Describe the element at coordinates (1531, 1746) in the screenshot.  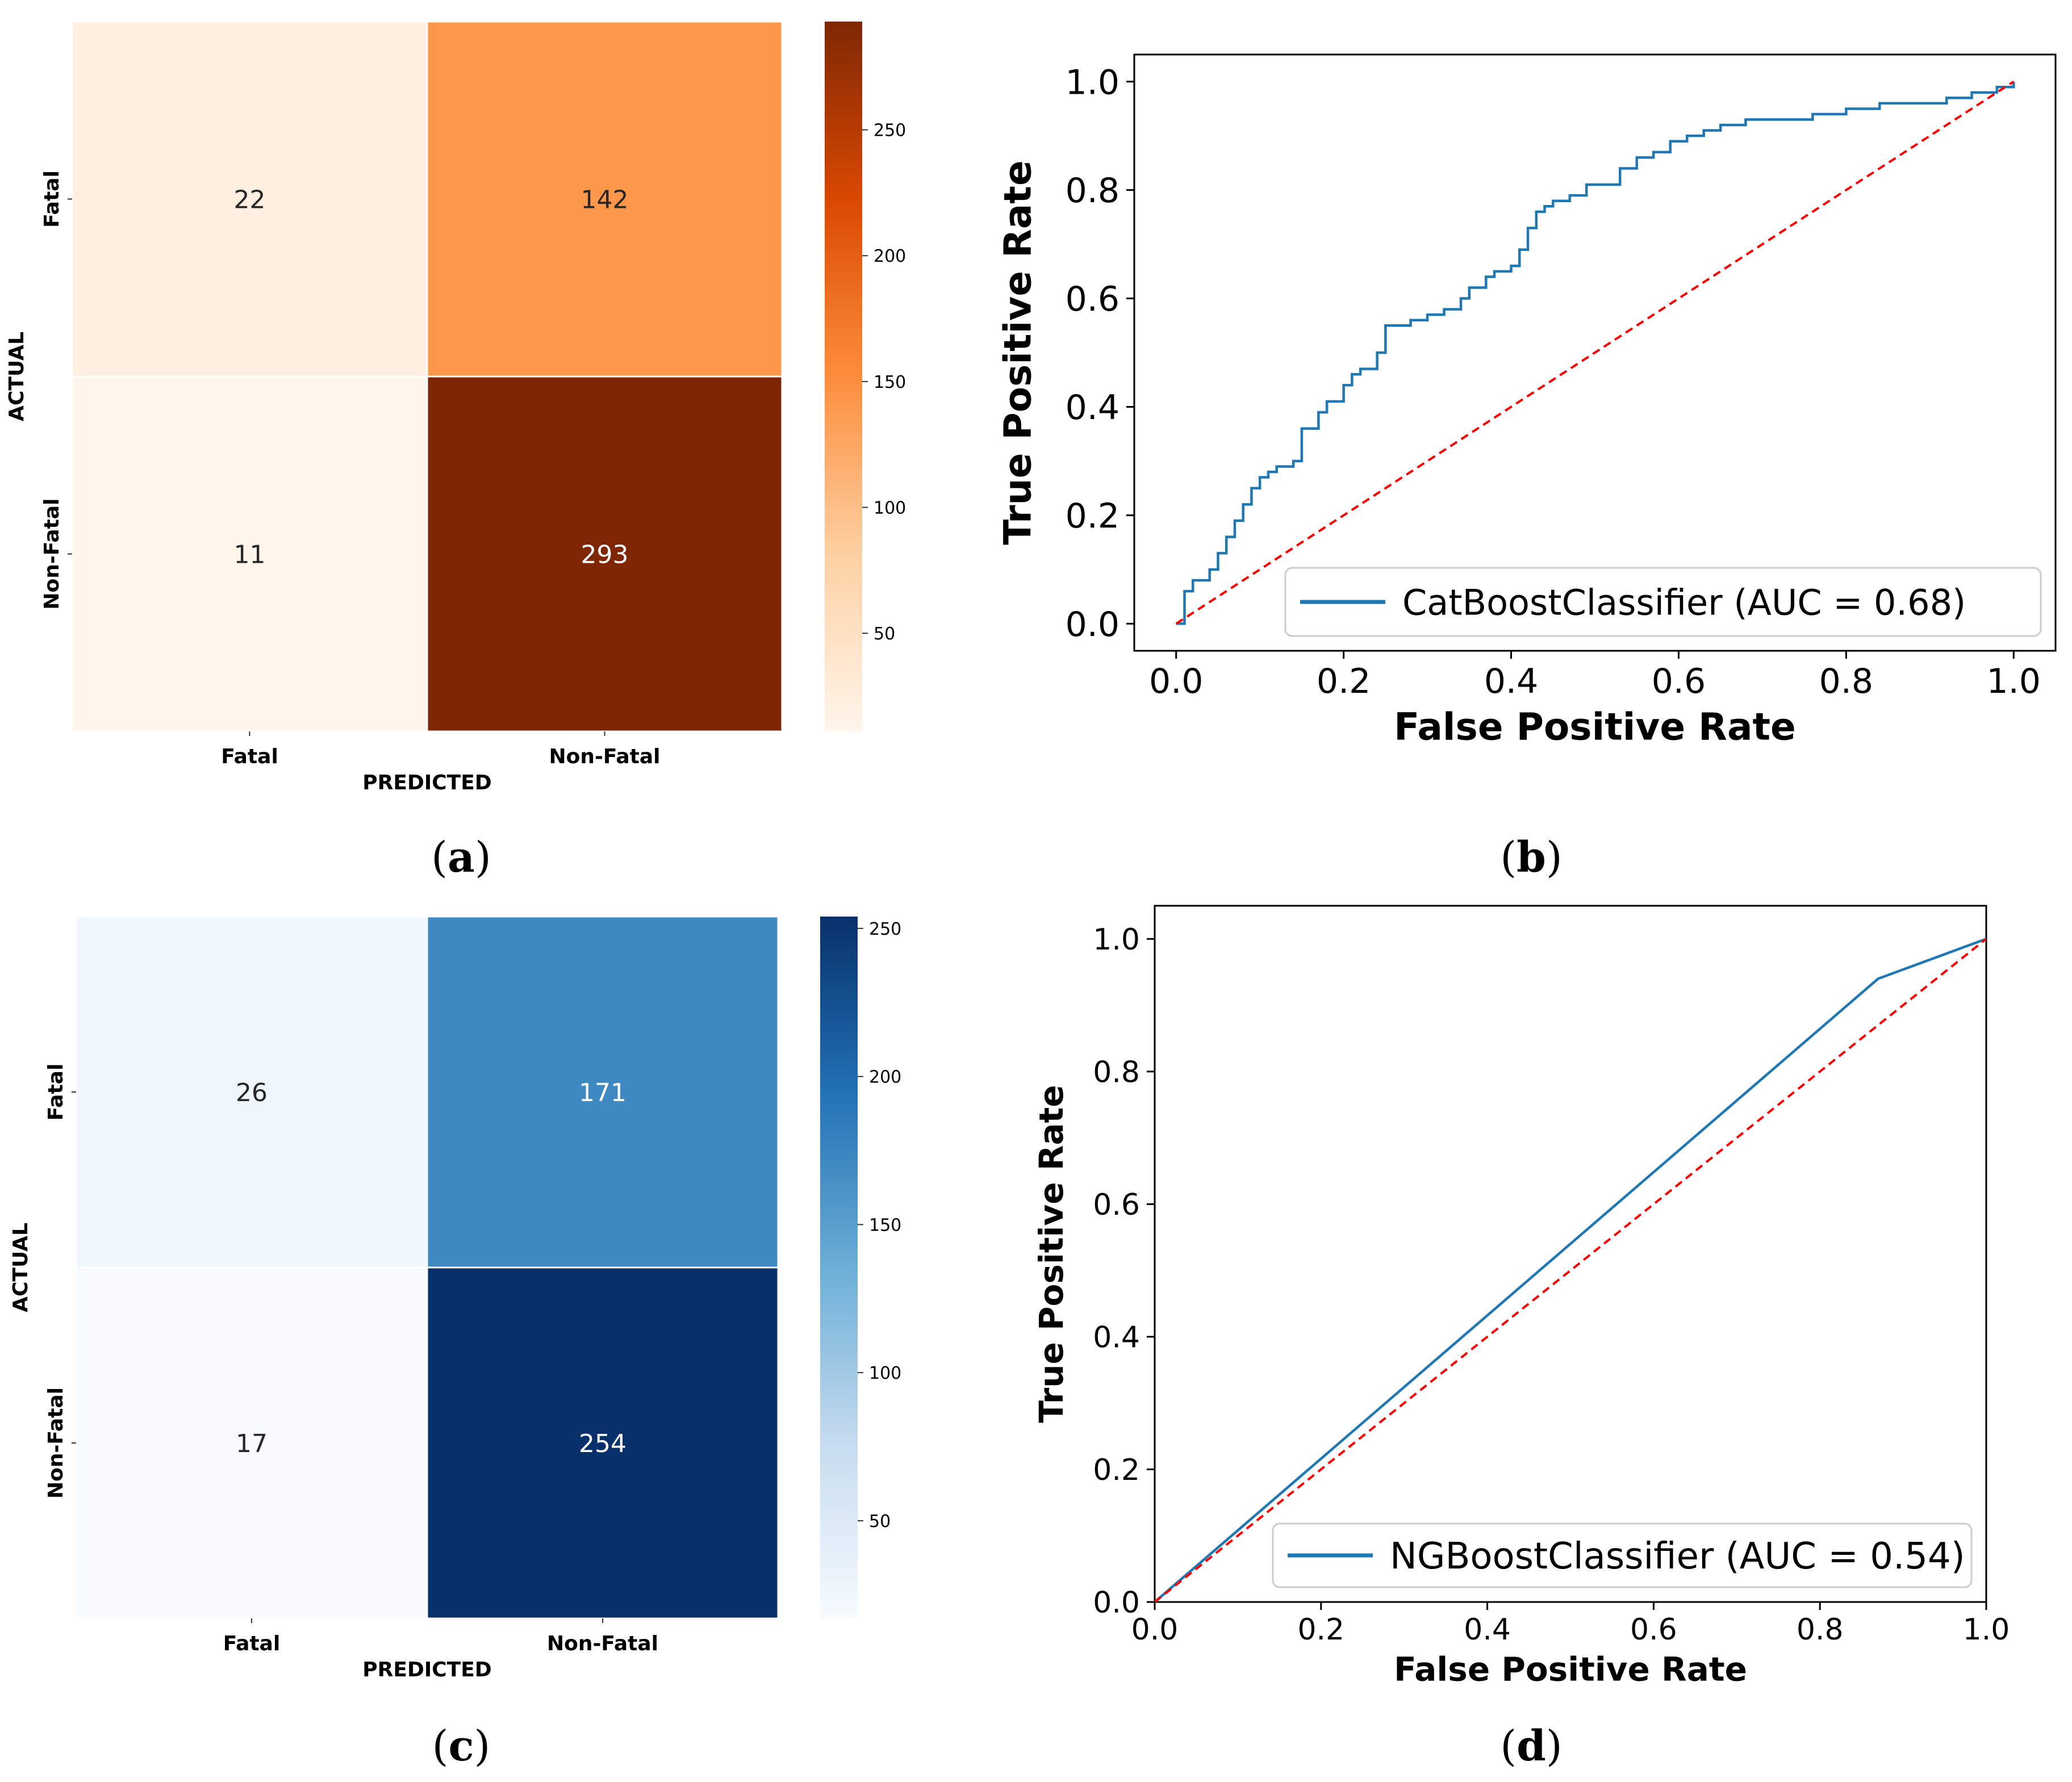
I see `caption-d: (d)` at that location.